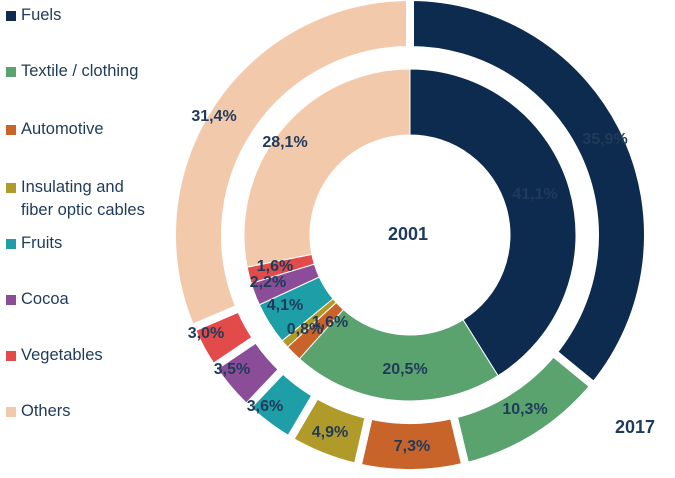  Describe the element at coordinates (265, 406) in the screenshot. I see `data-label: 3,6%` at that location.